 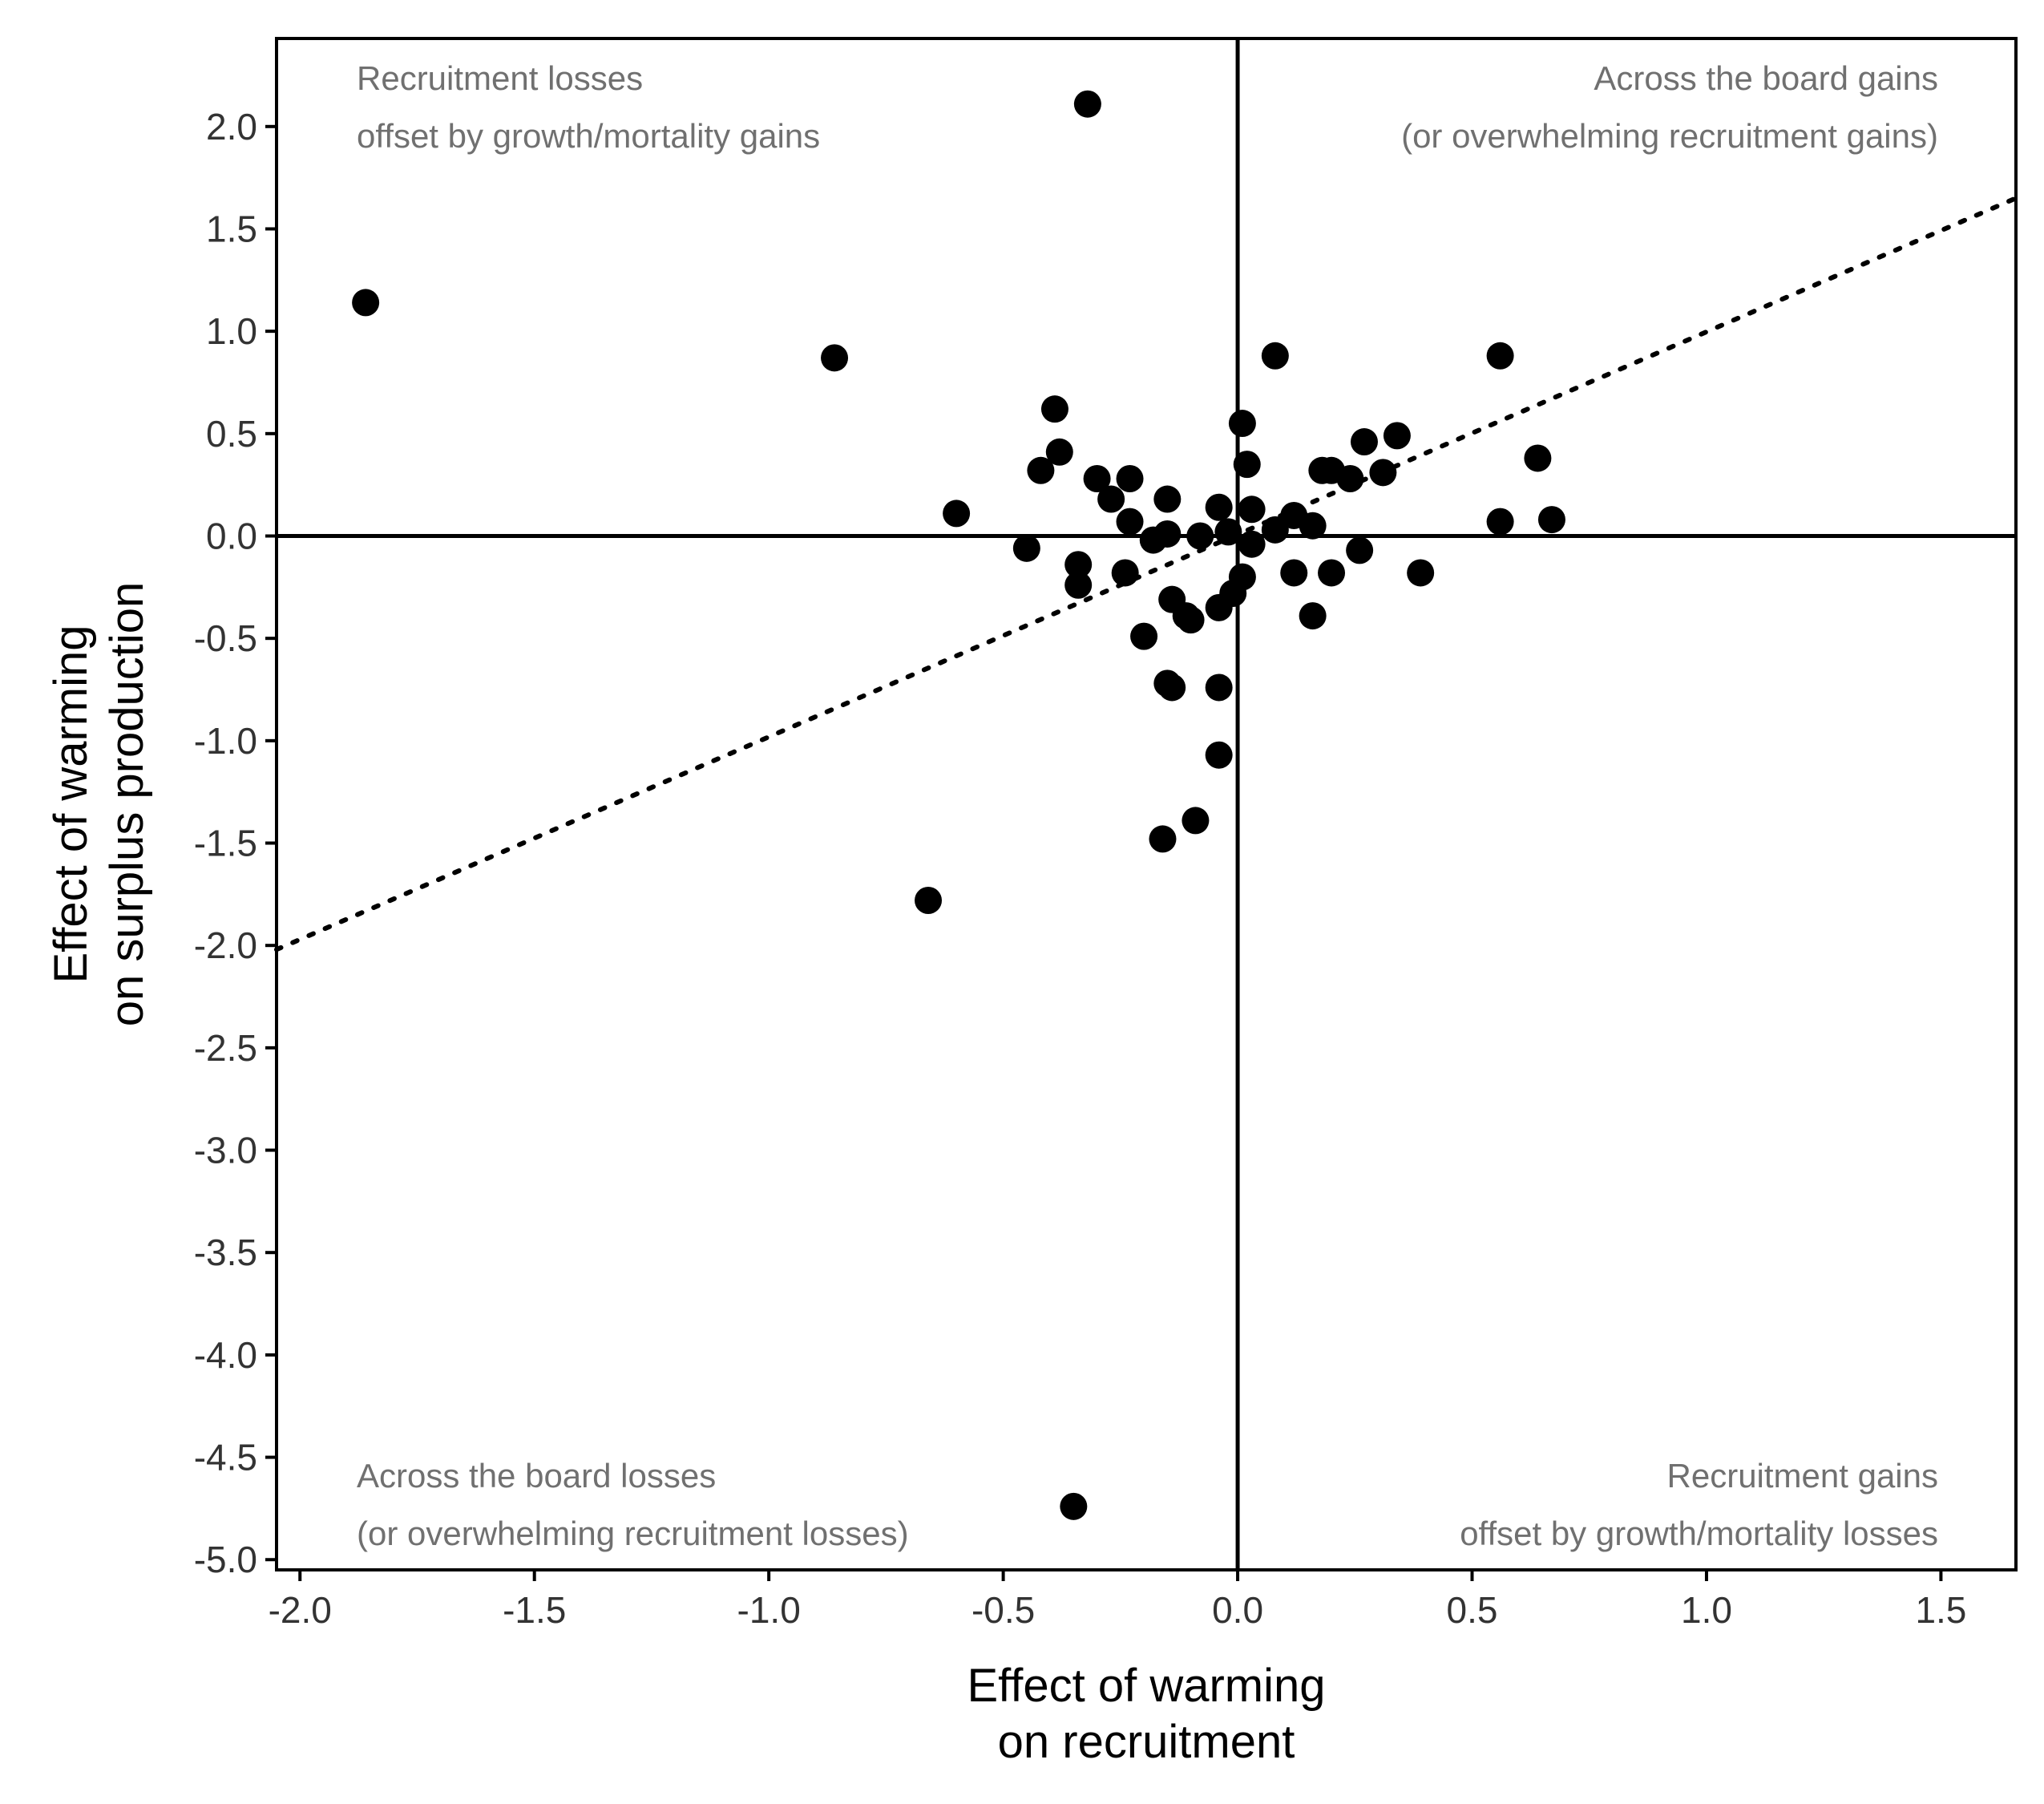 What do you see at coordinates (231, 331) in the screenshot?
I see `y-tick-label: 1.0` at bounding box center [231, 331].